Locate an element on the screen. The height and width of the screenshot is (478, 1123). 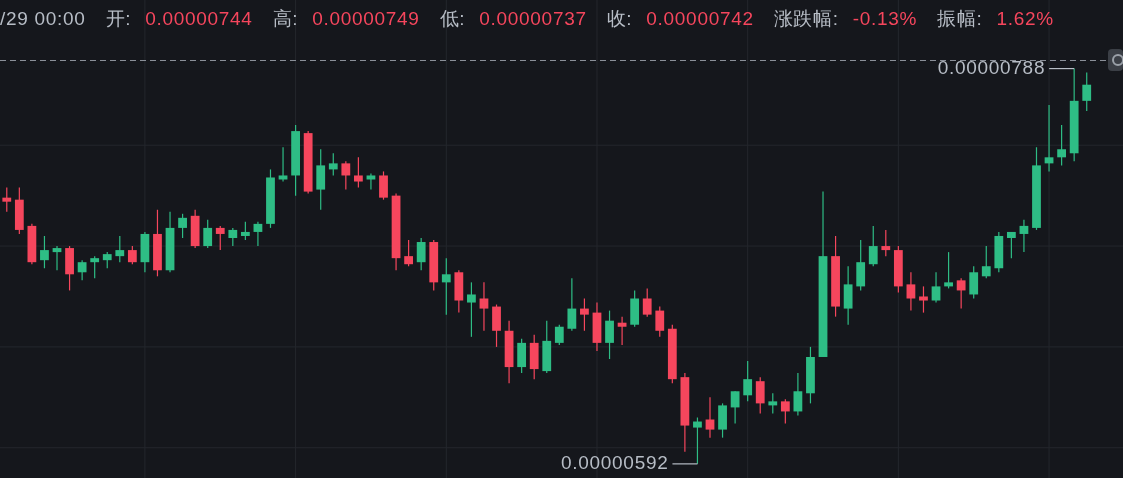
annotation: 0.00000592 is located at coordinates (615, 462).